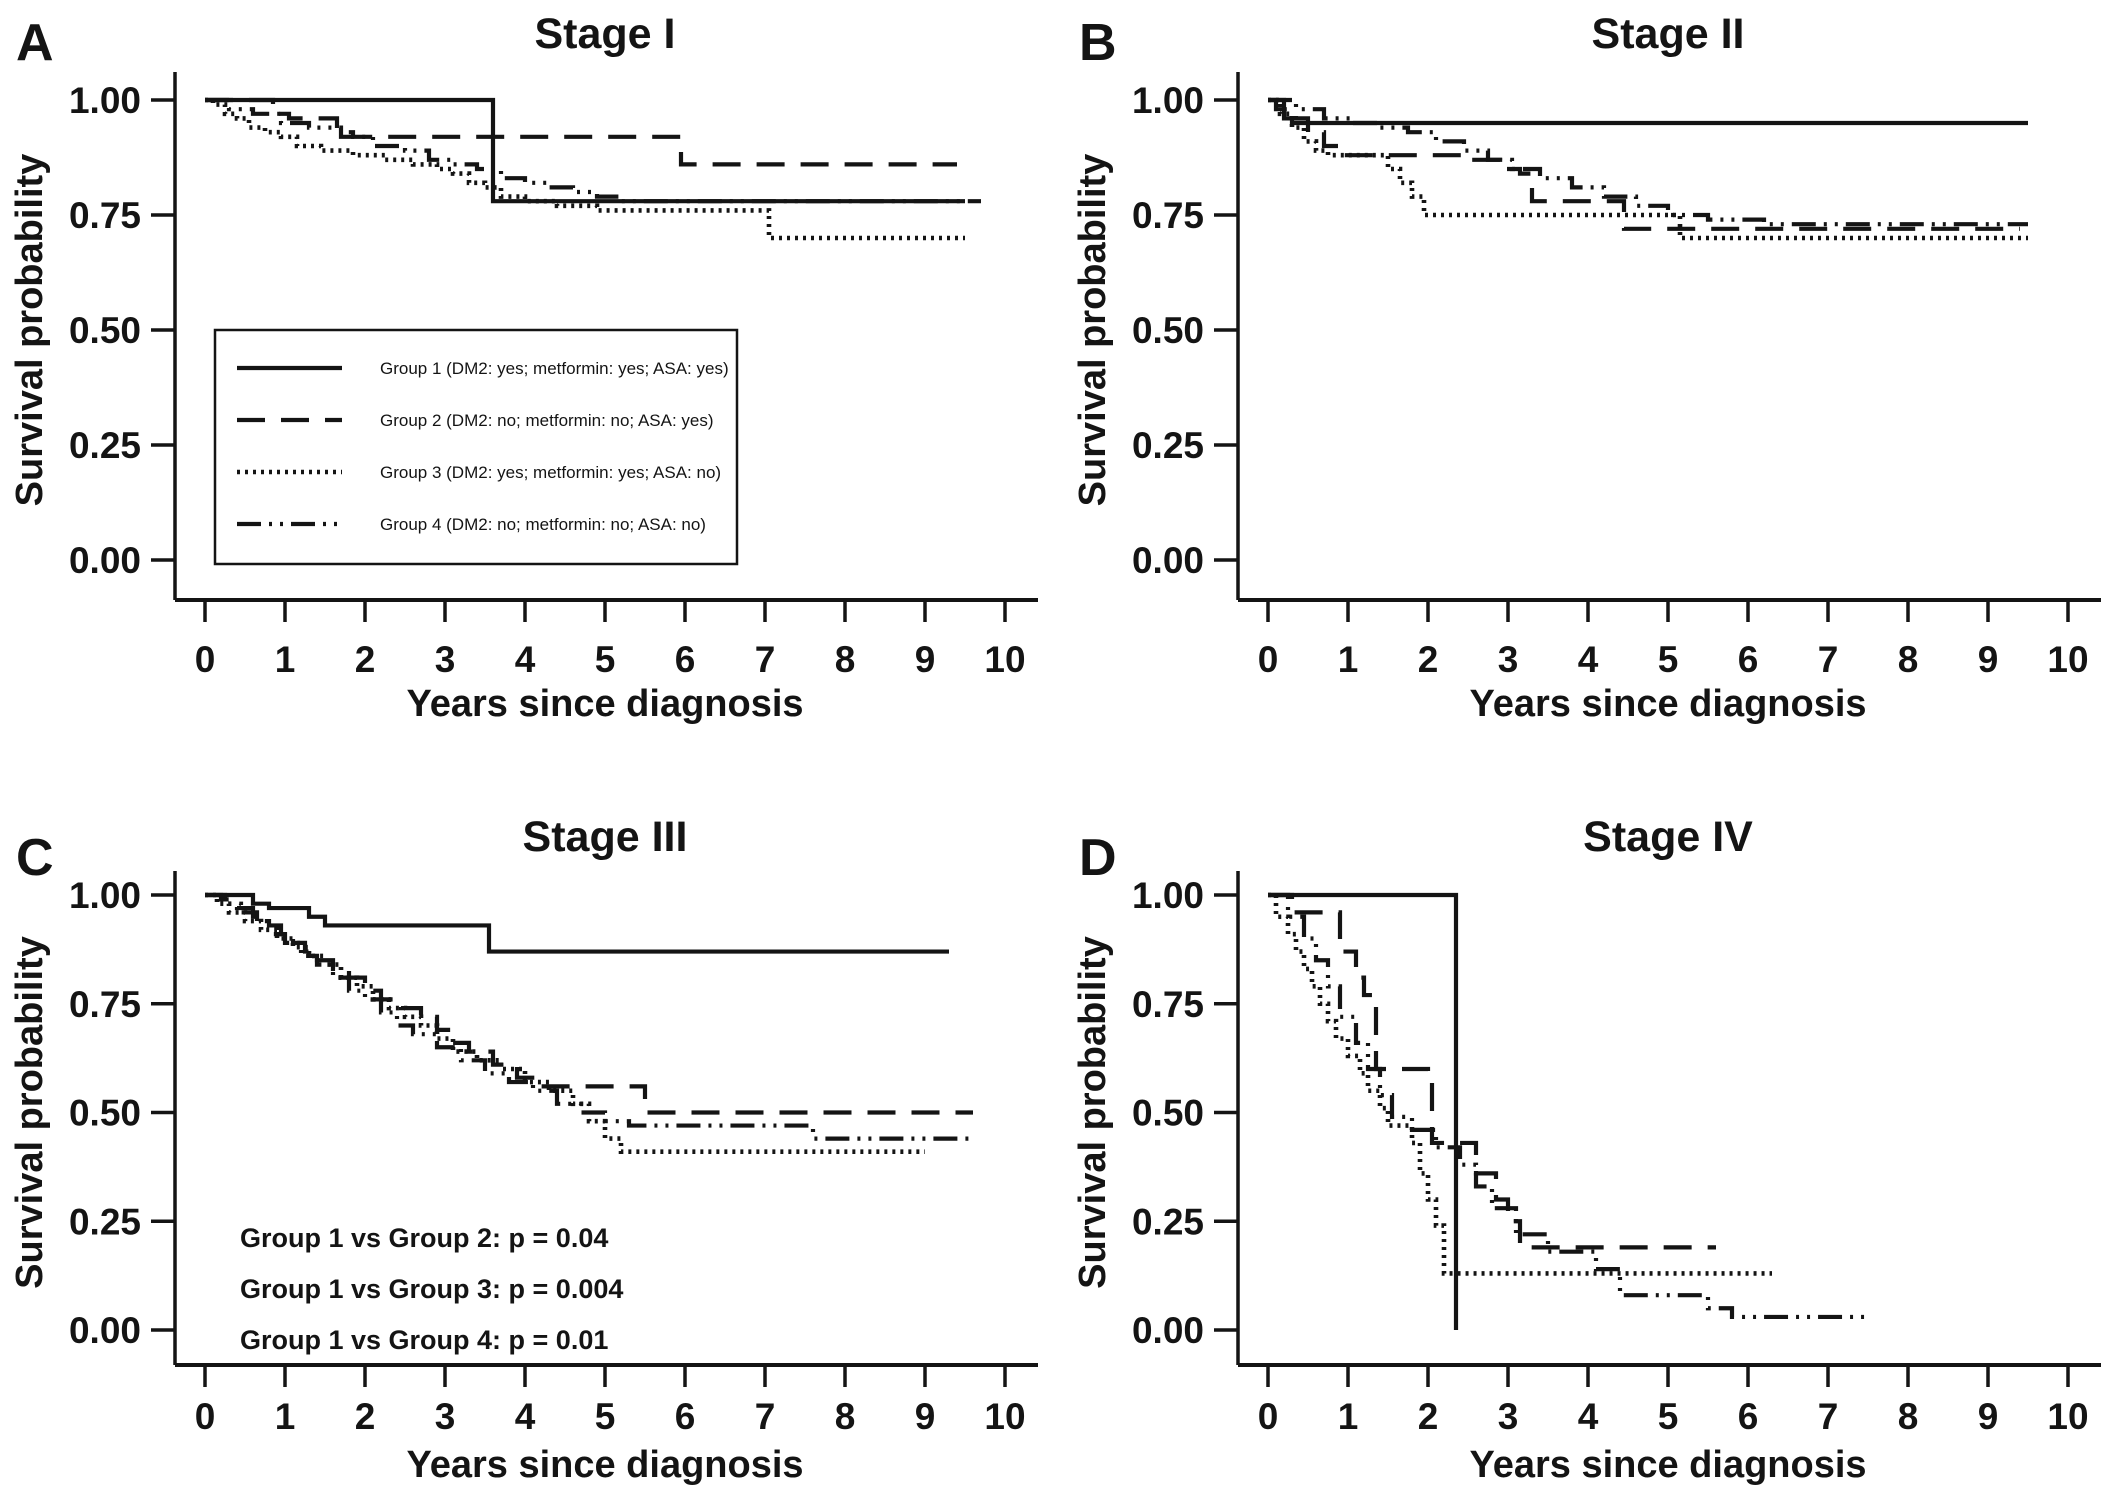  Describe the element at coordinates (424, 1340) in the screenshot. I see `p-value-text-3: Group 1 vs Group 4: p = 0.01` at that location.